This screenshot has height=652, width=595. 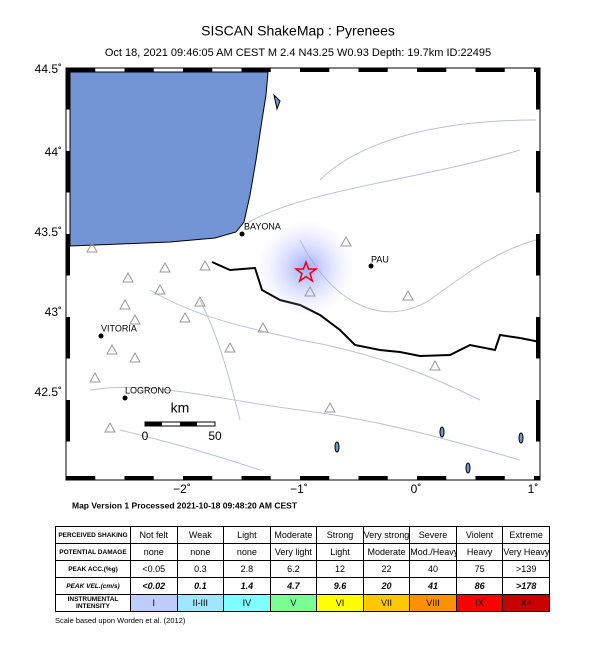 What do you see at coordinates (215, 436) in the screenshot?
I see `scale-label: 50` at bounding box center [215, 436].